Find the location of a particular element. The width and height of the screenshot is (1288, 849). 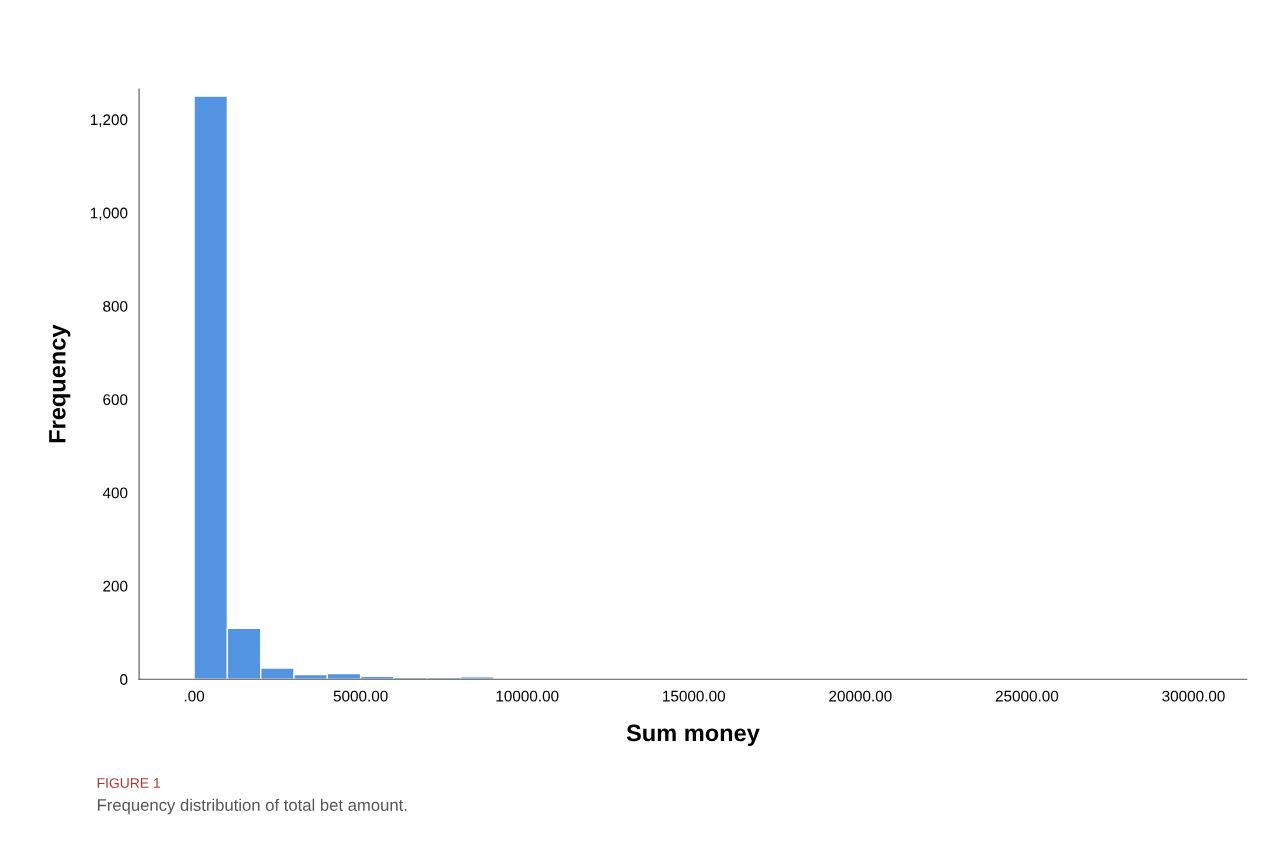

x-tick-label: 30000.00 is located at coordinates (1193, 696).